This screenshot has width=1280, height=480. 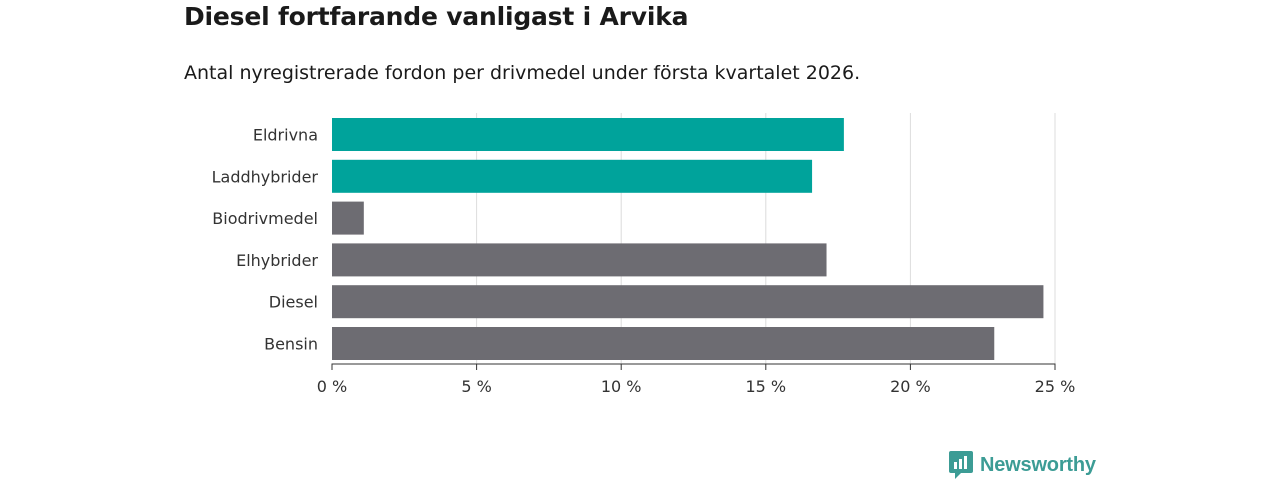 What do you see at coordinates (265, 176) in the screenshot?
I see `category-label-laddhybrider: Laddhybrider` at bounding box center [265, 176].